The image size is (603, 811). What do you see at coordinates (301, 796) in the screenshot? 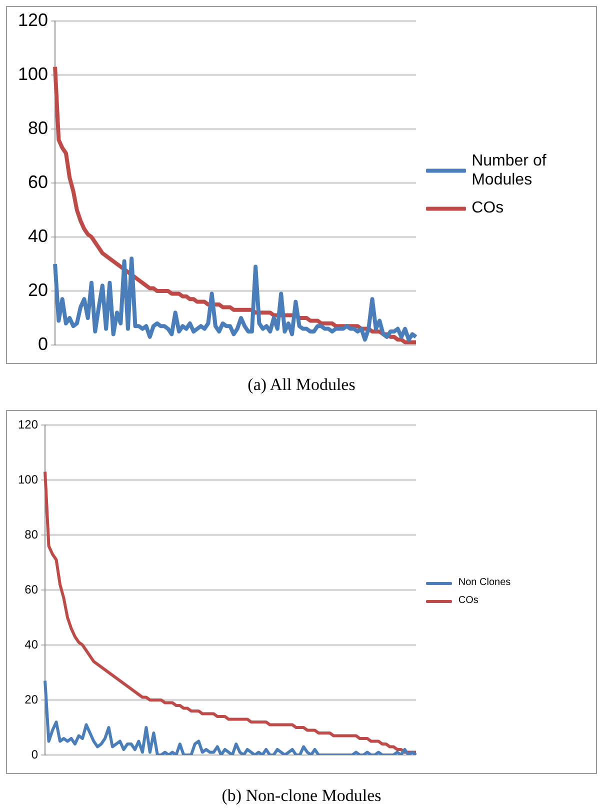
I see `text: (b) Non-clone Modules` at bounding box center [301, 796].